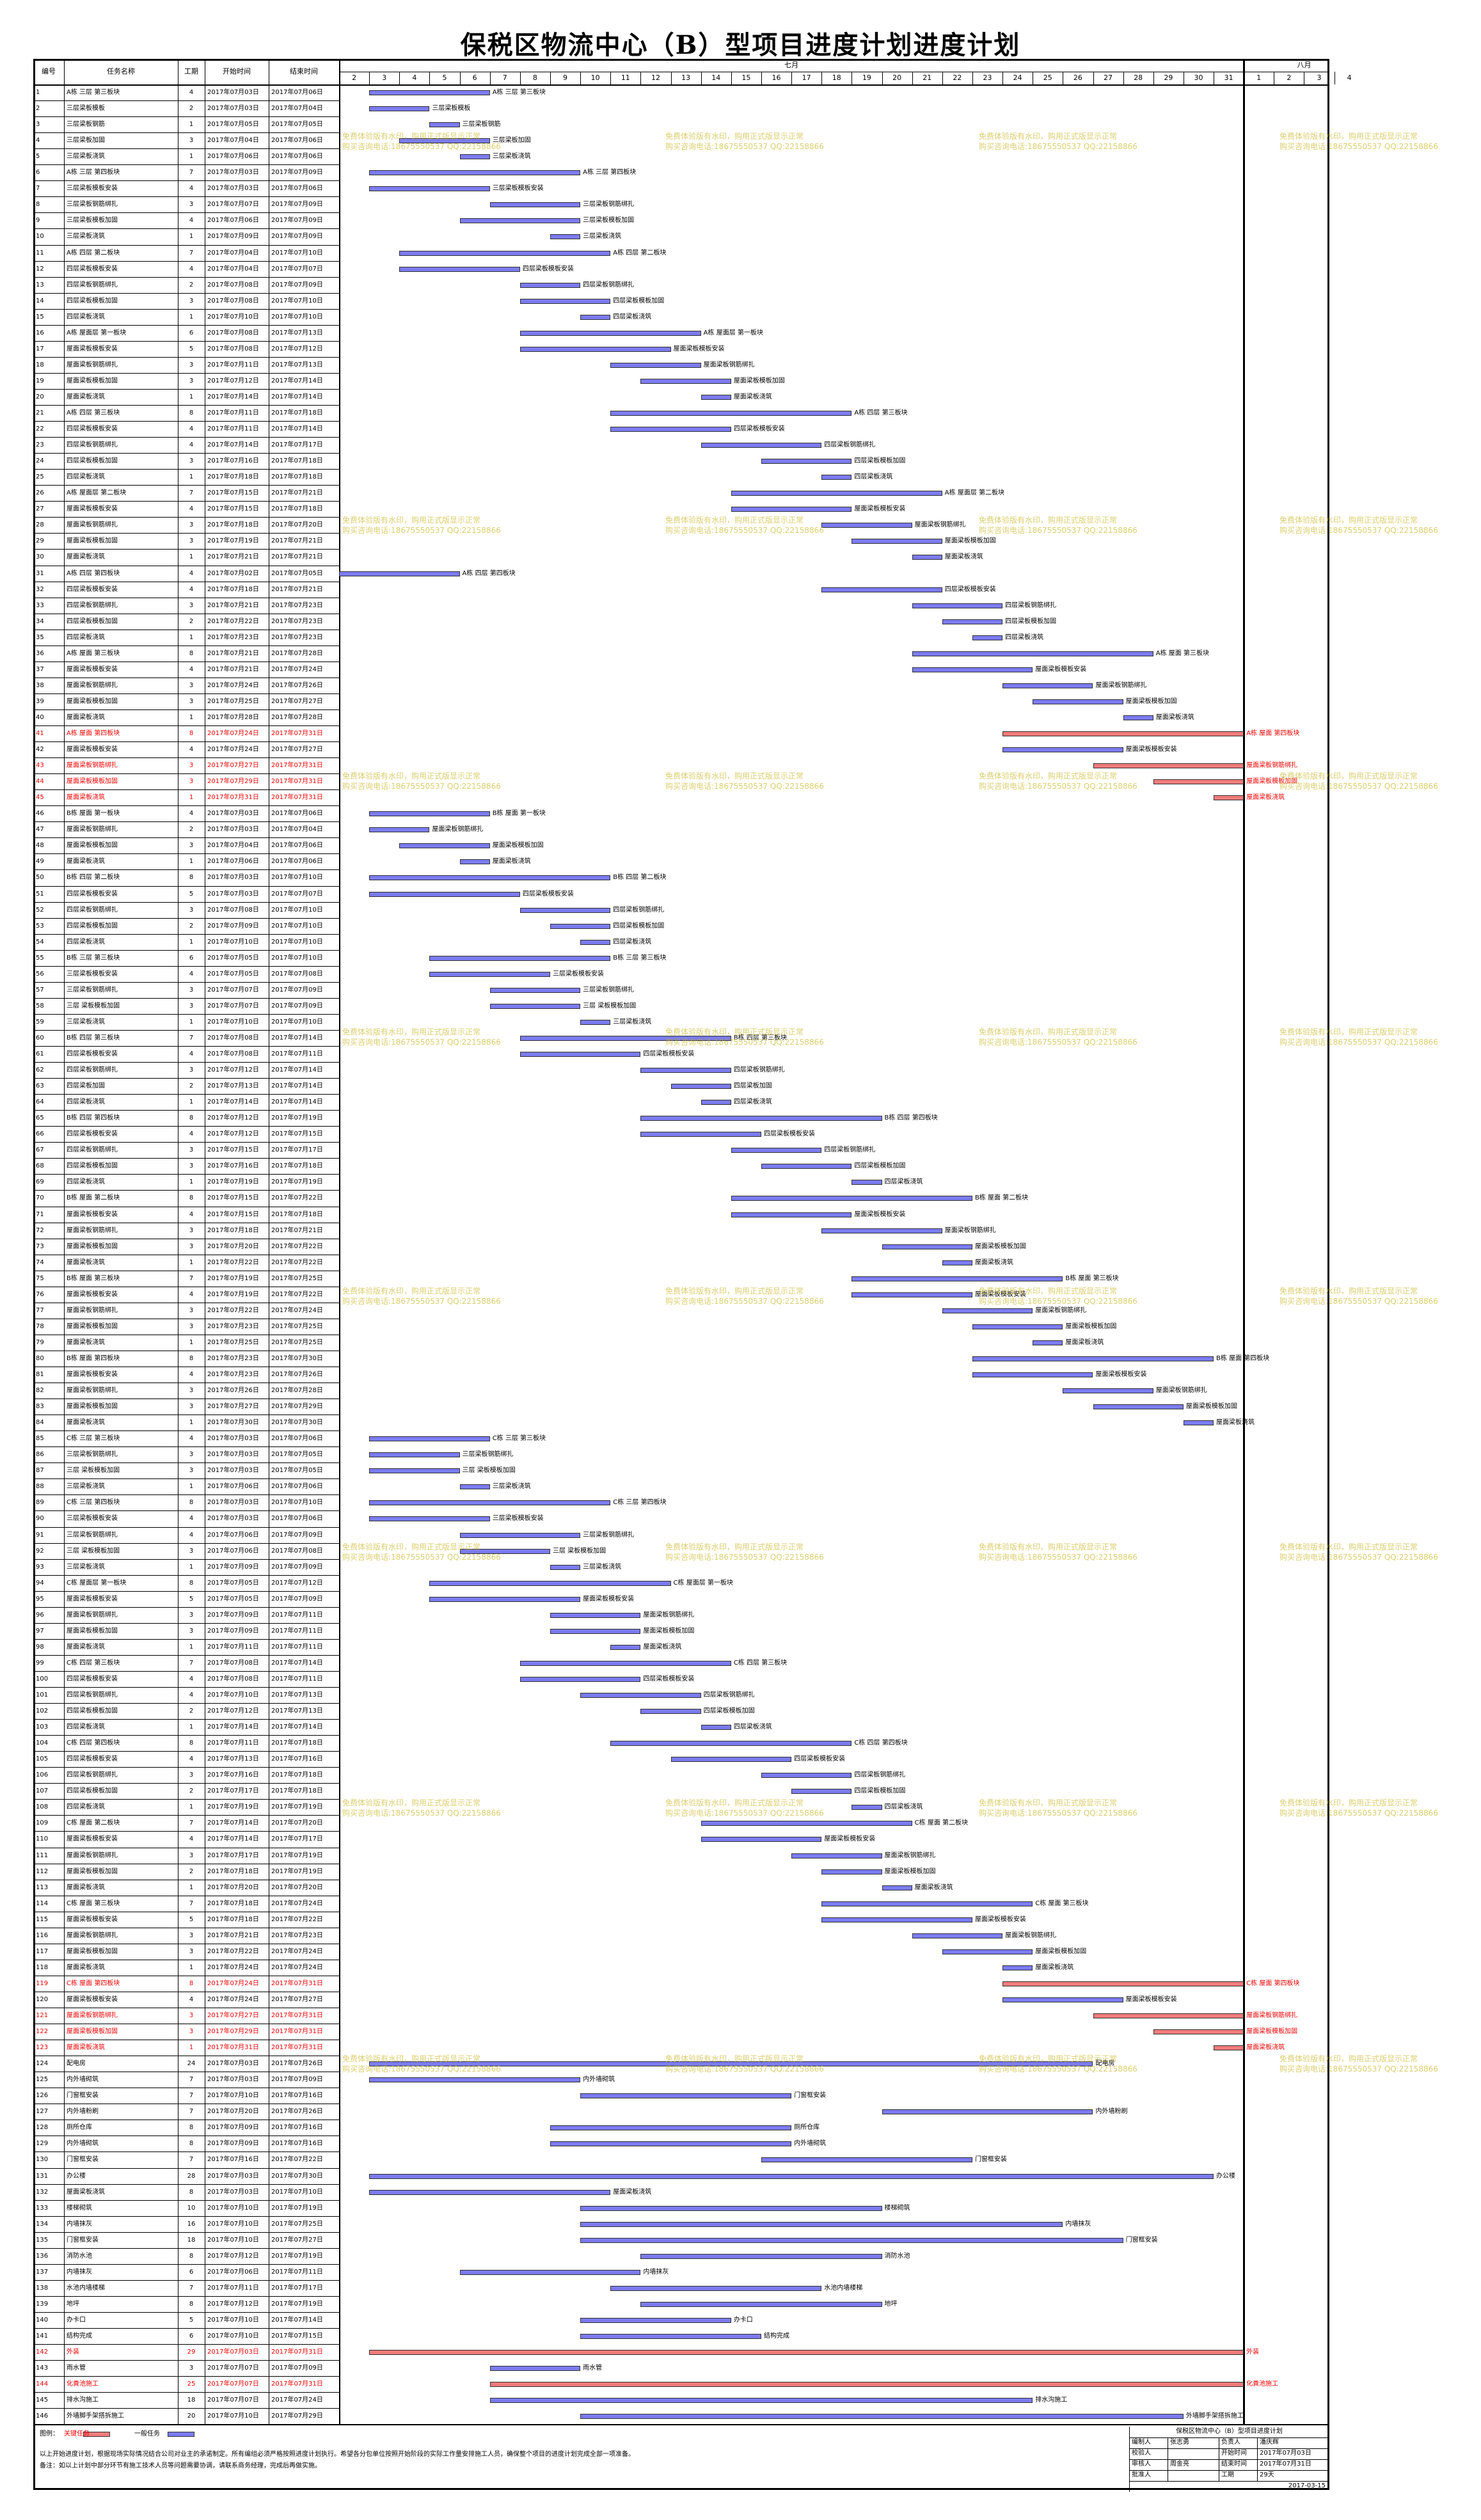 Image resolution: width=1481 pixels, height=2520 pixels. I want to click on task-dur: 28, so click(191, 2176).